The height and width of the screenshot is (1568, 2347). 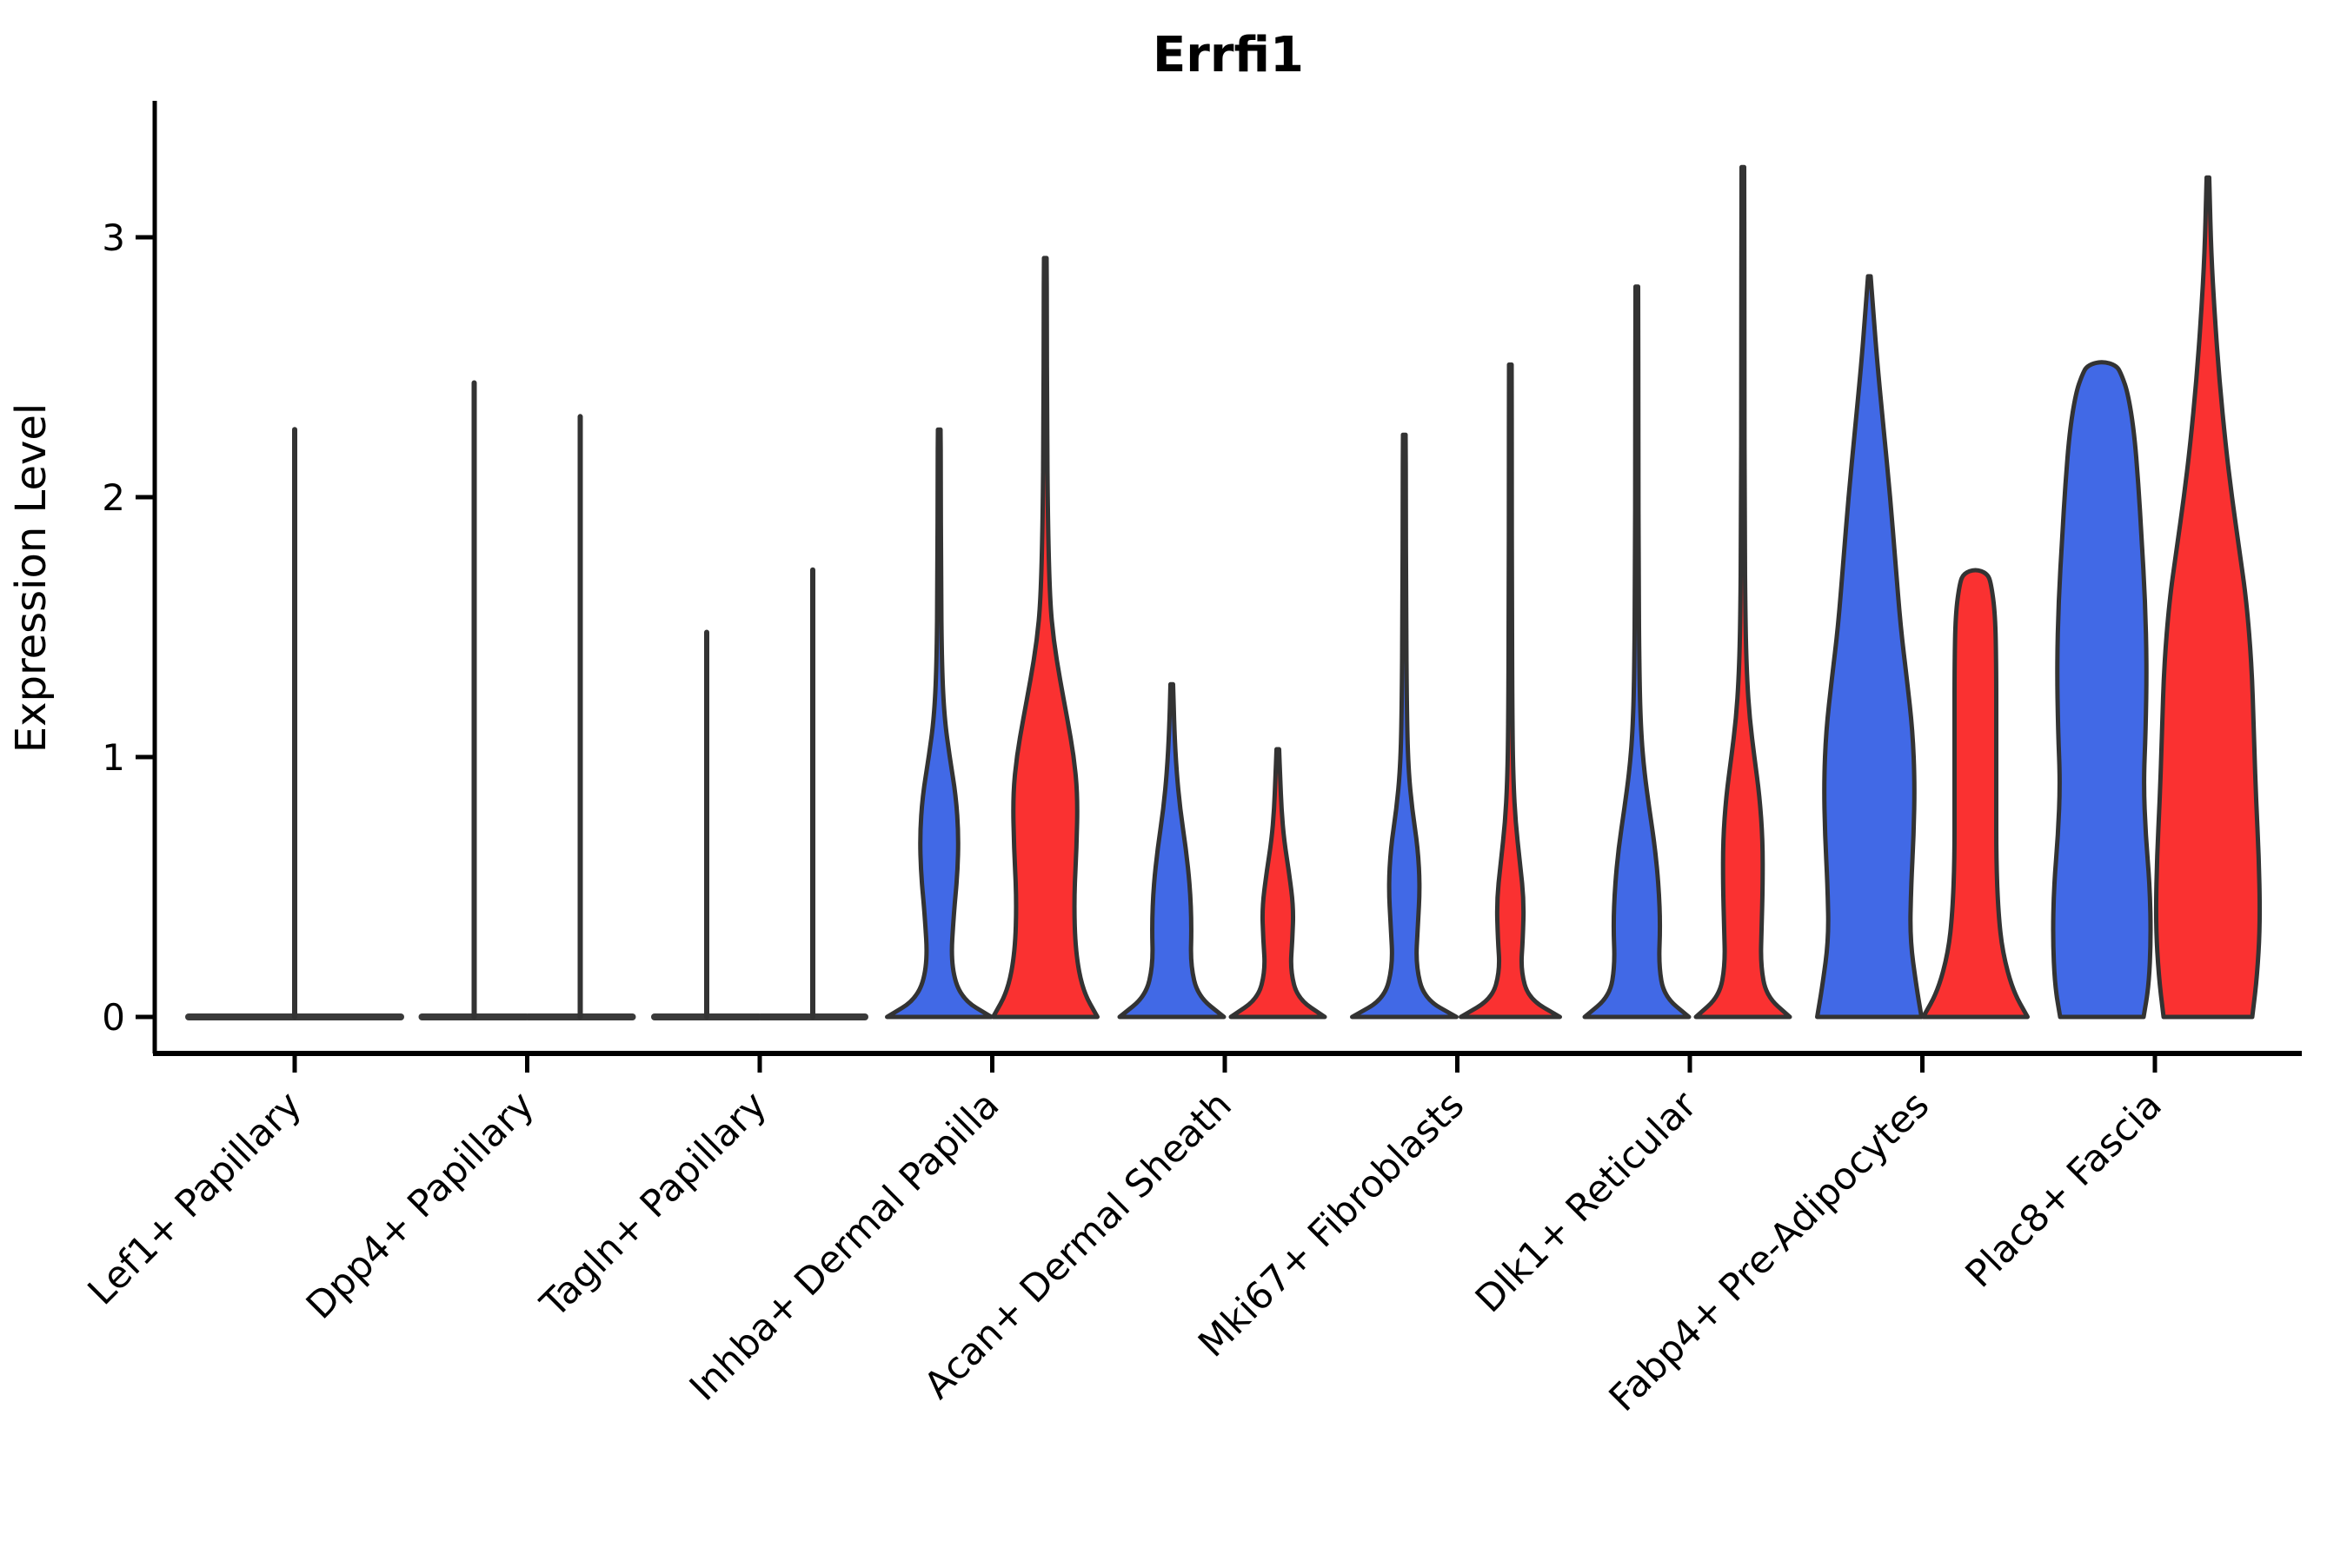 What do you see at coordinates (1277, 883) in the screenshot?
I see `violin-body-acan-dermal-sheath-red` at bounding box center [1277, 883].